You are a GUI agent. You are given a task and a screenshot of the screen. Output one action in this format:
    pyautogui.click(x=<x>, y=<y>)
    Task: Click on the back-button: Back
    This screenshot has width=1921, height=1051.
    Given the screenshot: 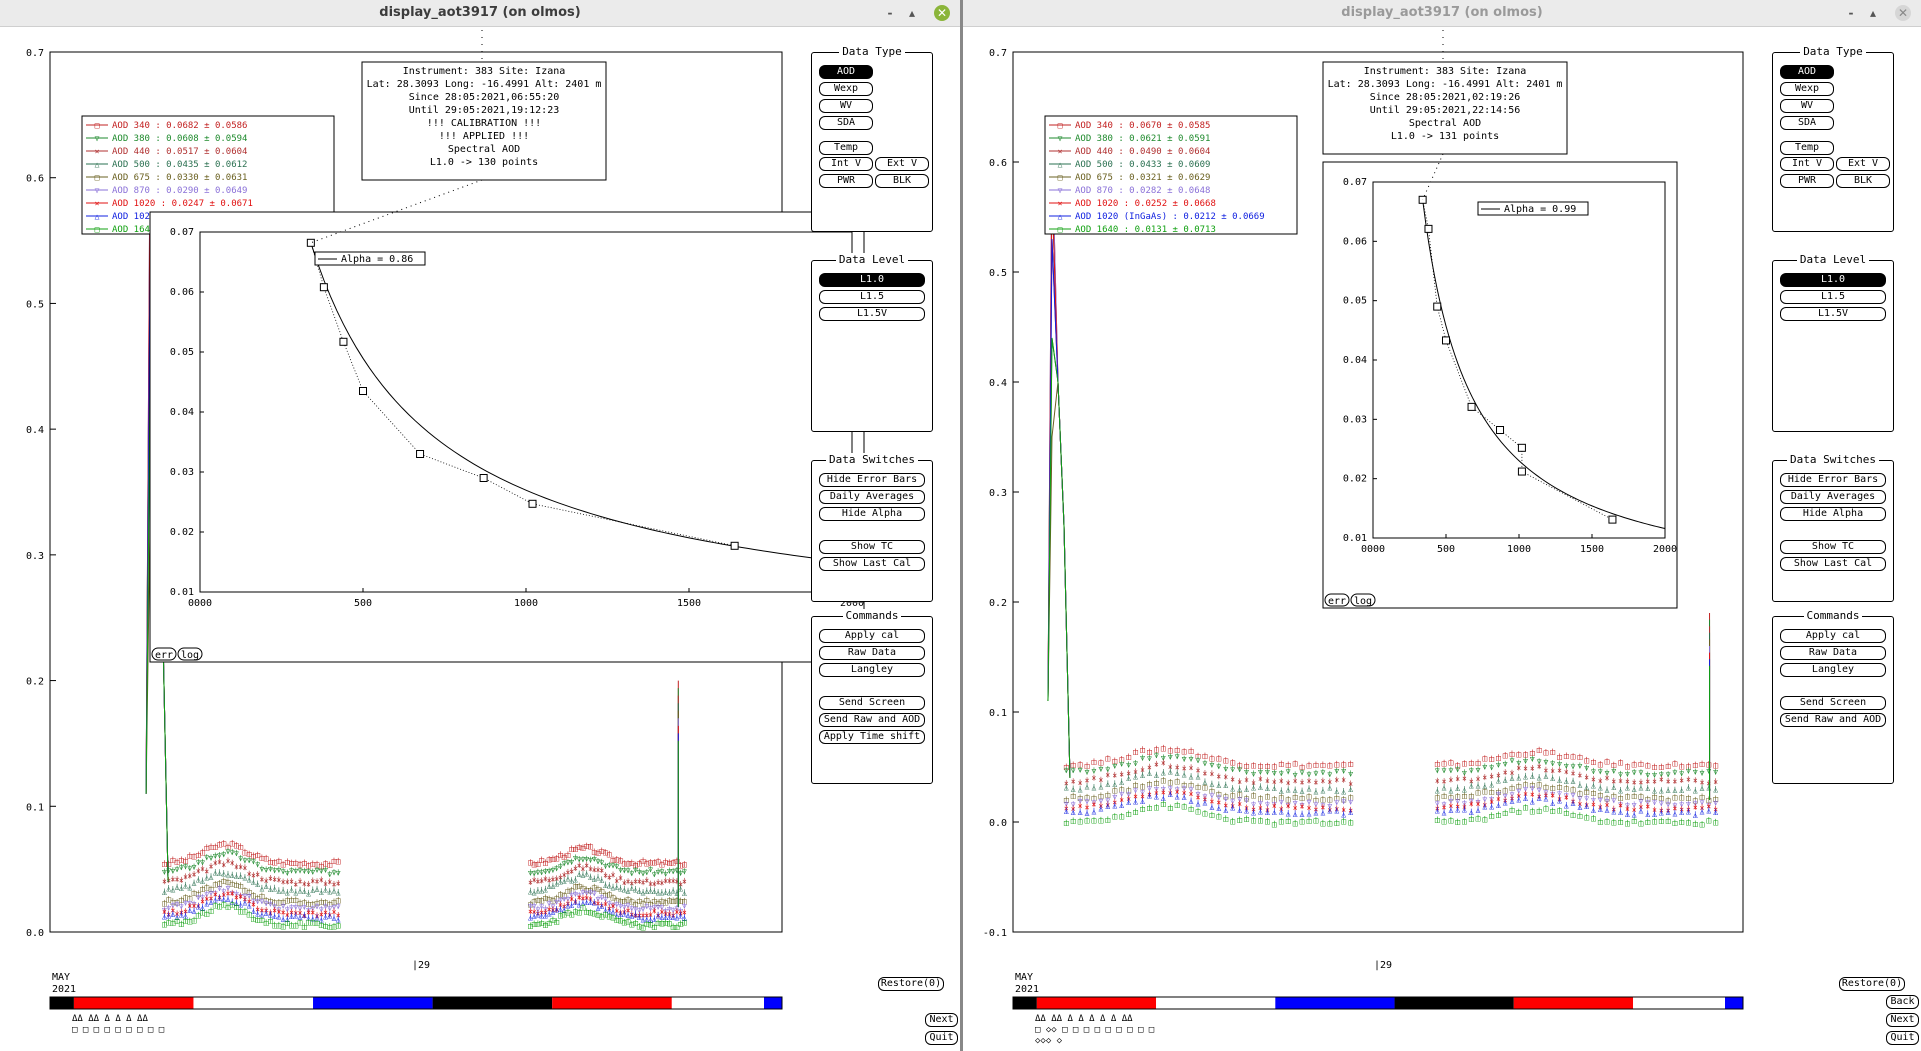 What is the action you would take?
    pyautogui.click(x=1902, y=1002)
    